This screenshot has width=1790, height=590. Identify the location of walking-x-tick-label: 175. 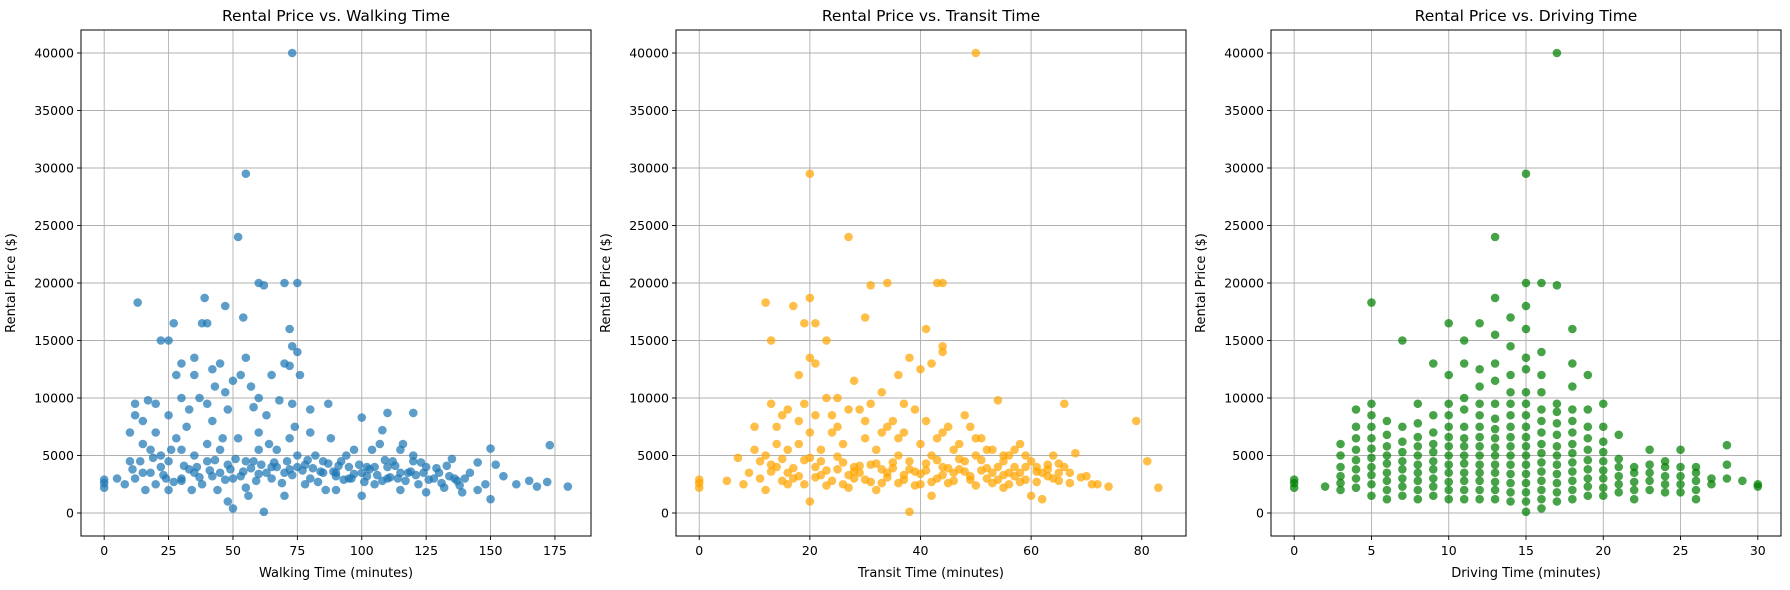
(555, 550).